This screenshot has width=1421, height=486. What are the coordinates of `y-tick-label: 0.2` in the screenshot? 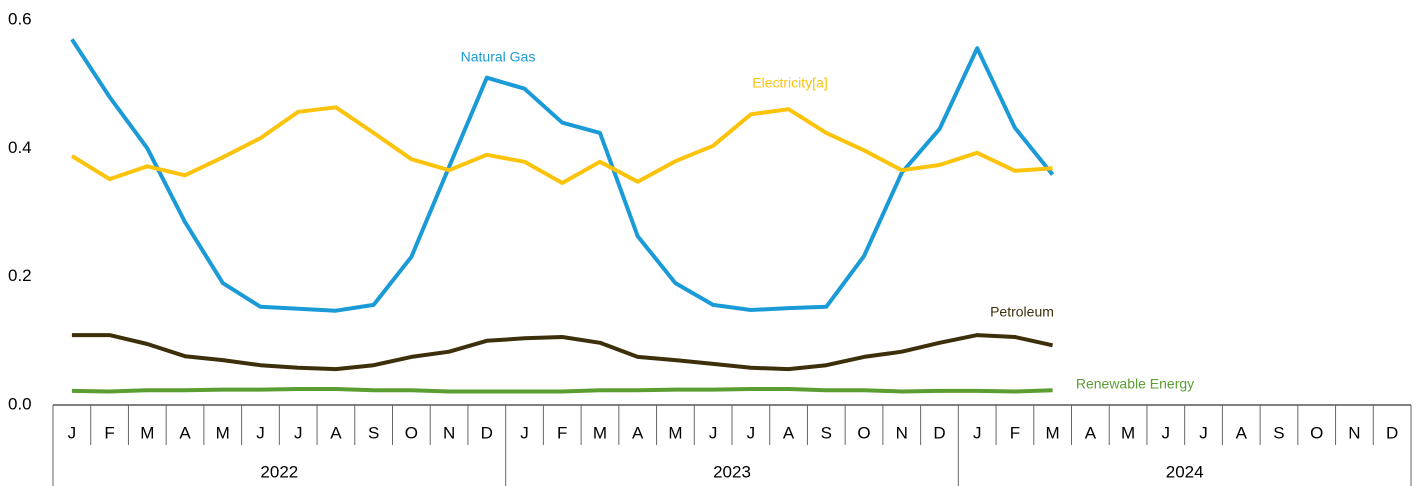 It's located at (20, 275).